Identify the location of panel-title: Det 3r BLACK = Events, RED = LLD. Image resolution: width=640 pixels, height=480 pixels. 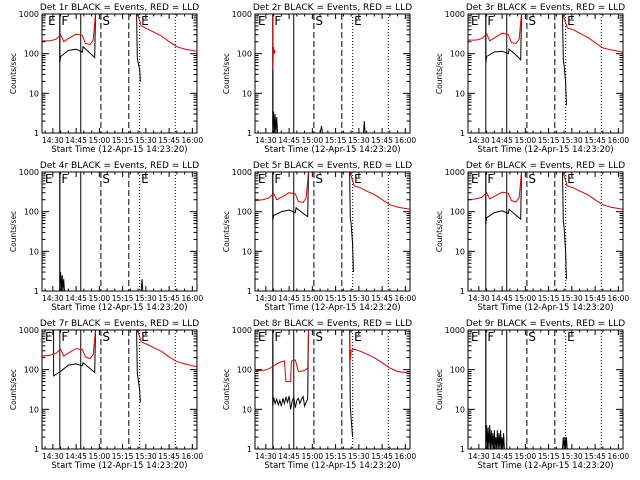
(545, 8).